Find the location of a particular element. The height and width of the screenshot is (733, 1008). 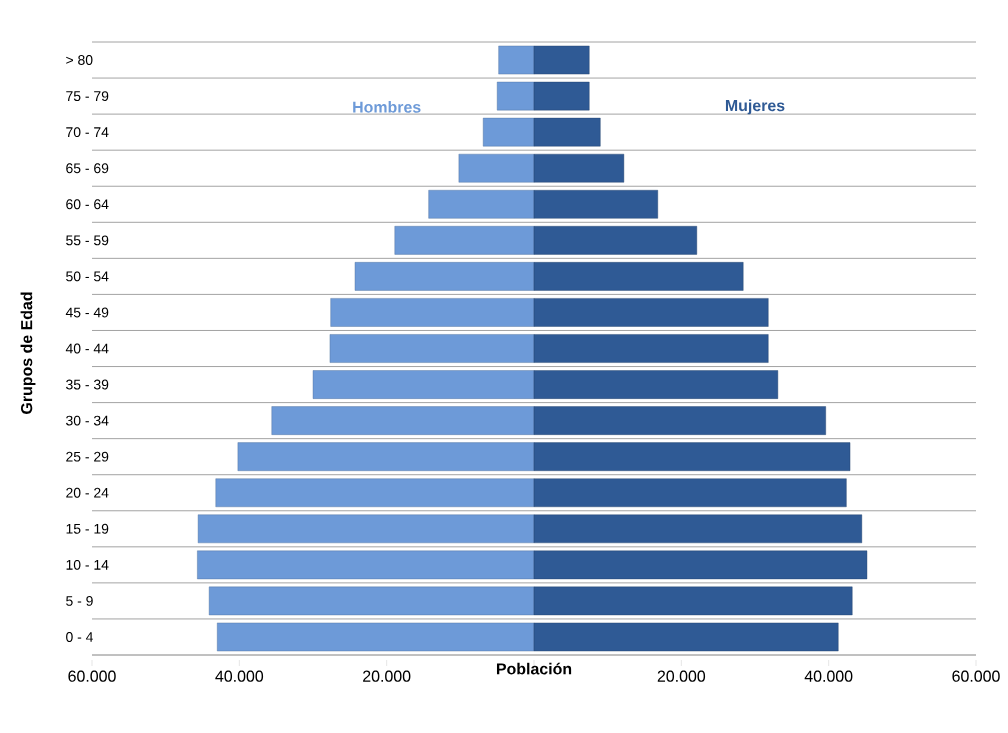

x-axis-title: Población is located at coordinates (534, 668).